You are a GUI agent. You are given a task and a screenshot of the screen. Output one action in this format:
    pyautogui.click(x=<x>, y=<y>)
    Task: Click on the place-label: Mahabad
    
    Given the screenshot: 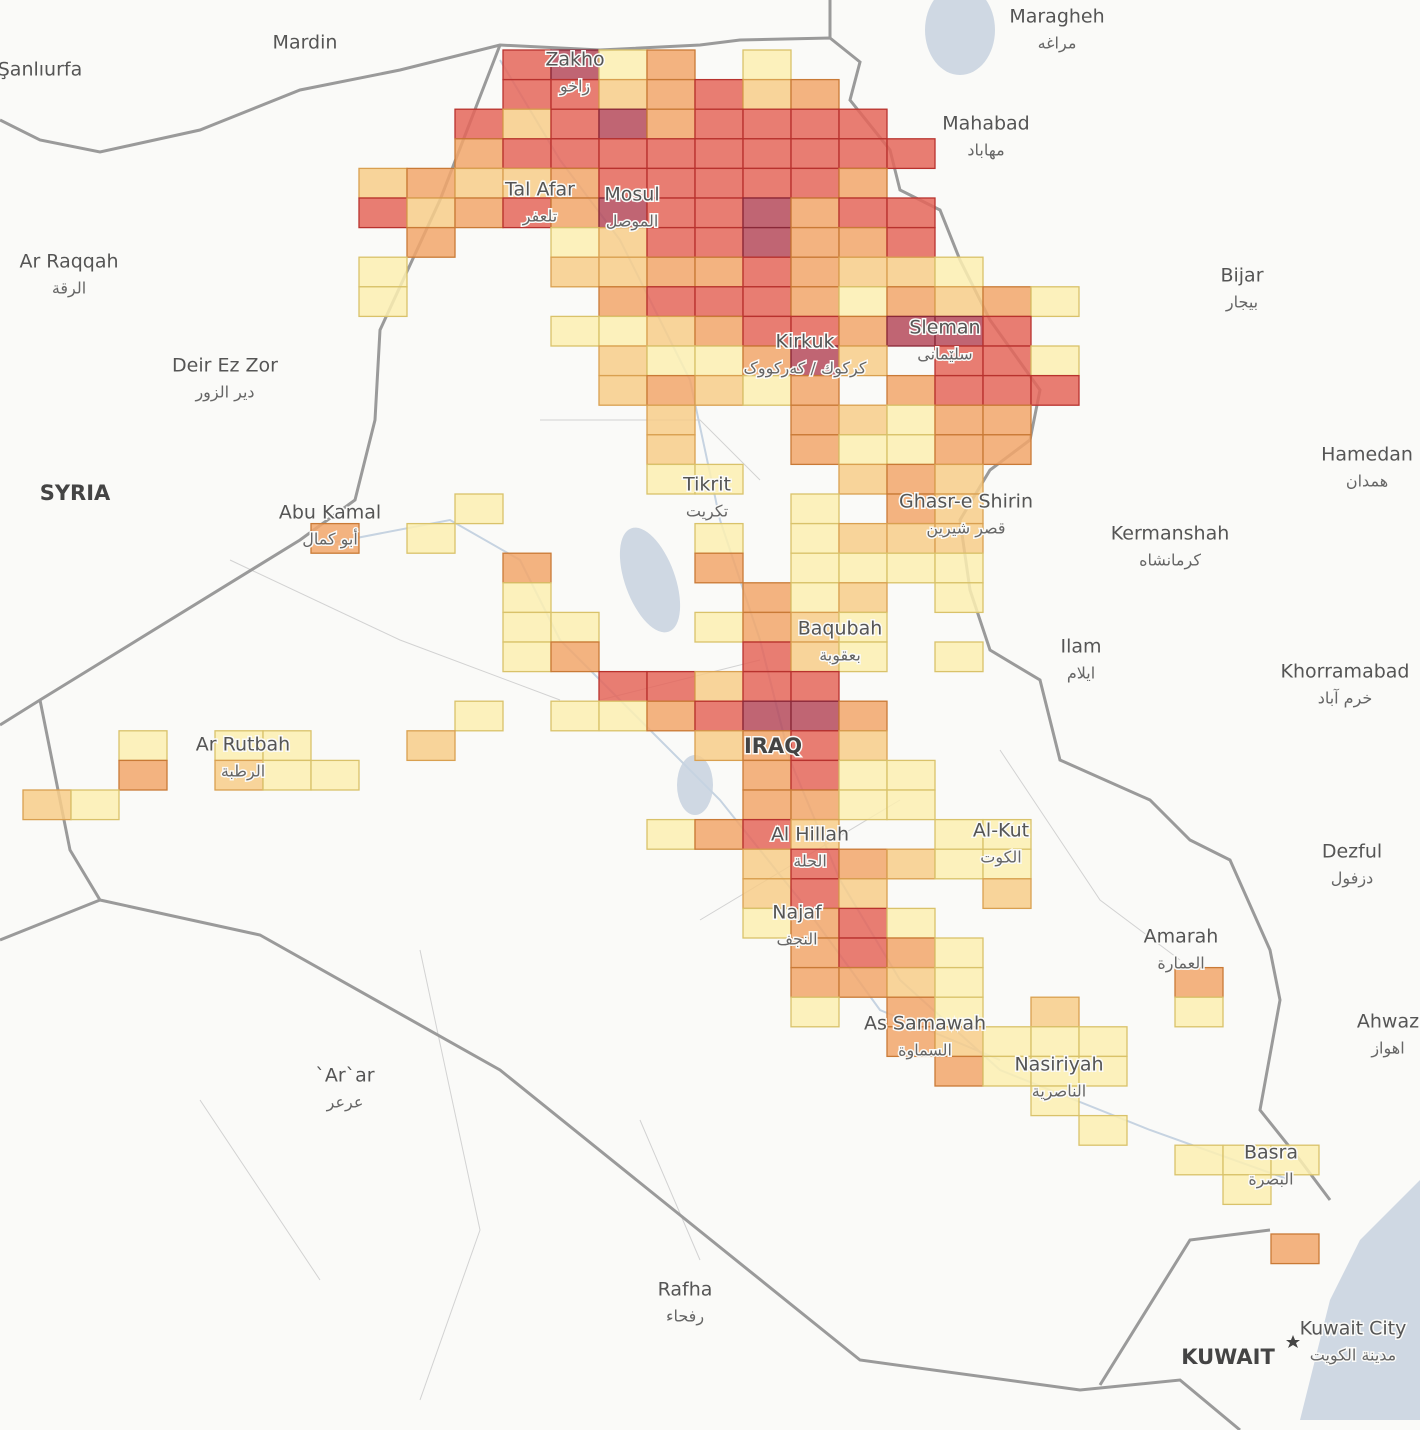 What is the action you would take?
    pyautogui.click(x=986, y=124)
    